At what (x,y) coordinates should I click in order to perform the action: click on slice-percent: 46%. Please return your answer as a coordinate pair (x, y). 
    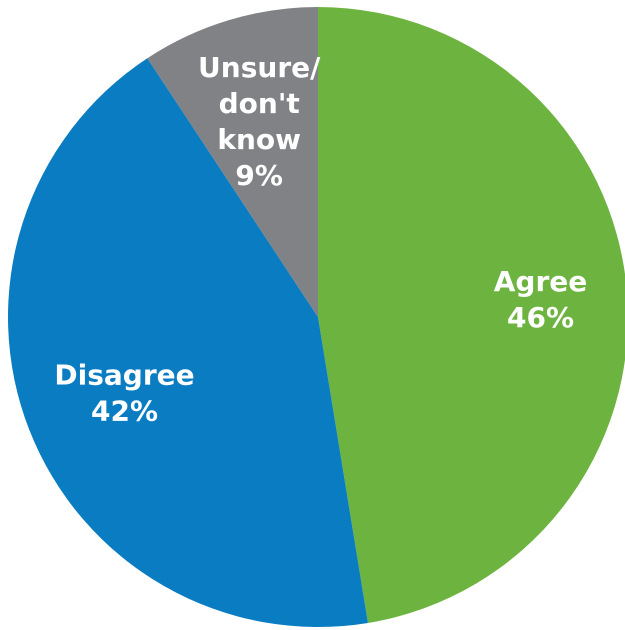
    Looking at the image, I should click on (540, 317).